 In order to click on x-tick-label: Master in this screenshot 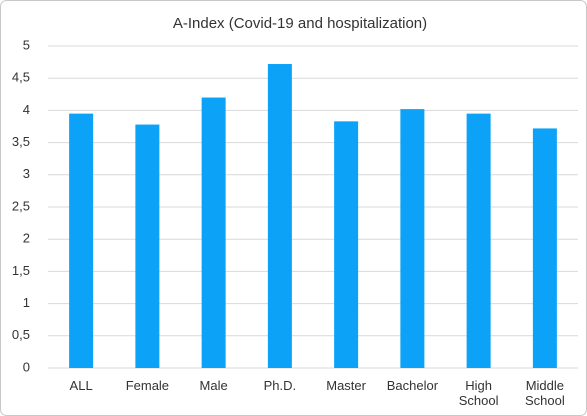, I will do `click(346, 385)`.